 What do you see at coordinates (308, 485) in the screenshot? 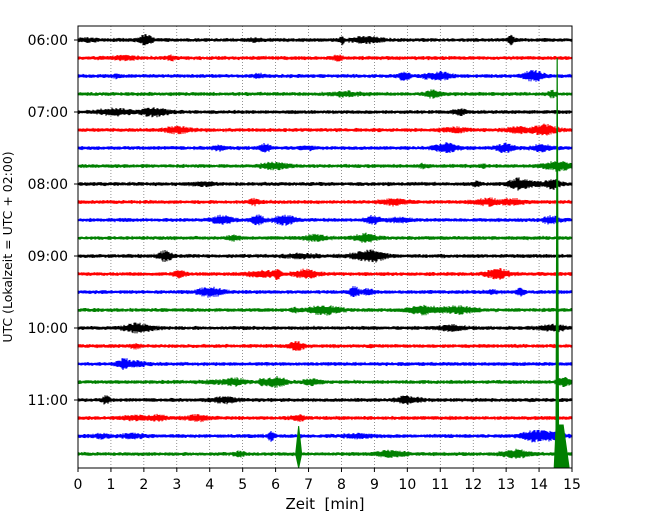
I see `x-tick-label: 7` at bounding box center [308, 485].